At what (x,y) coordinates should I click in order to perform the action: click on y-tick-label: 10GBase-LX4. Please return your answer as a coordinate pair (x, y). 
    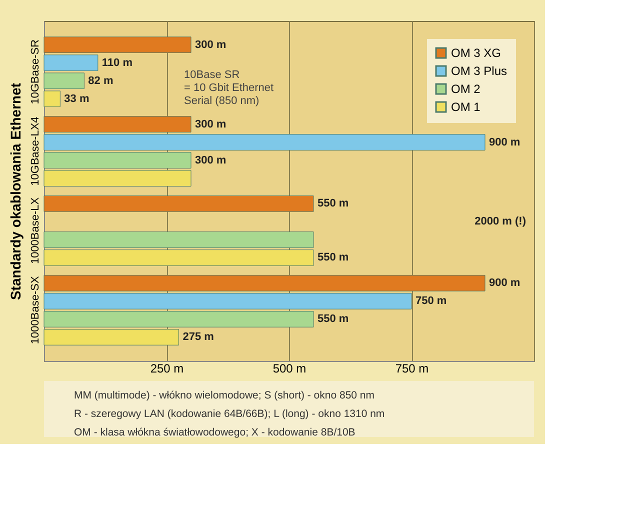
    Looking at the image, I should click on (36, 151).